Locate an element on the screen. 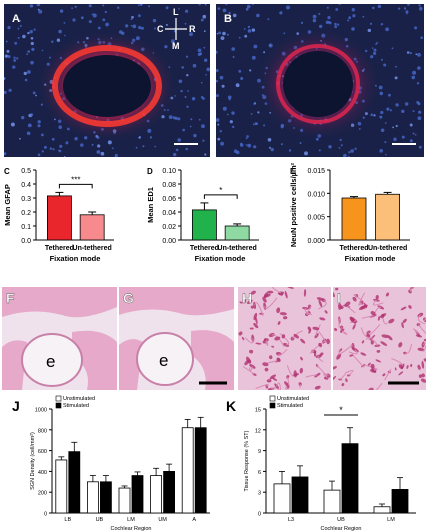 The width and height of the screenshot is (428, 532). he-image-h: H is located at coordinates (284, 338).